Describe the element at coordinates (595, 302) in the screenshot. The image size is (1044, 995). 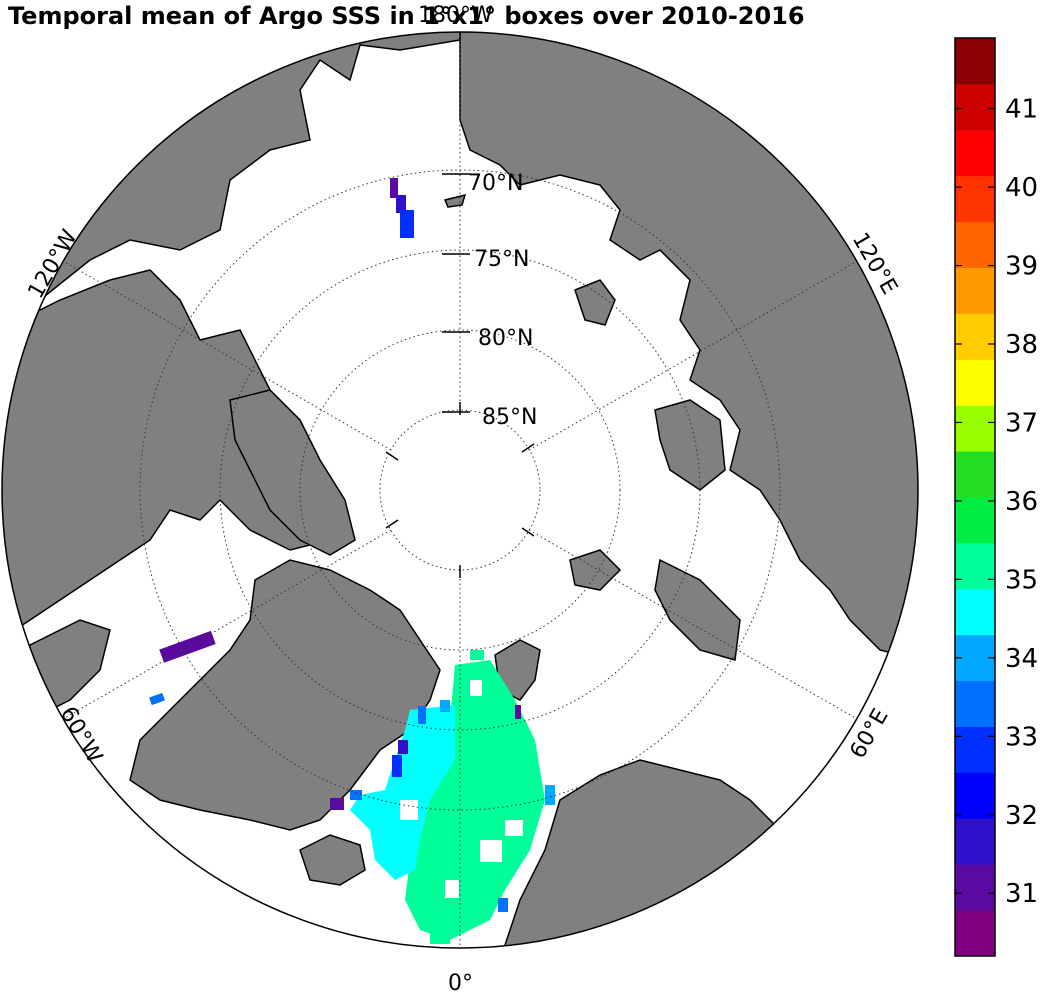
I see `land-new-siberian` at that location.